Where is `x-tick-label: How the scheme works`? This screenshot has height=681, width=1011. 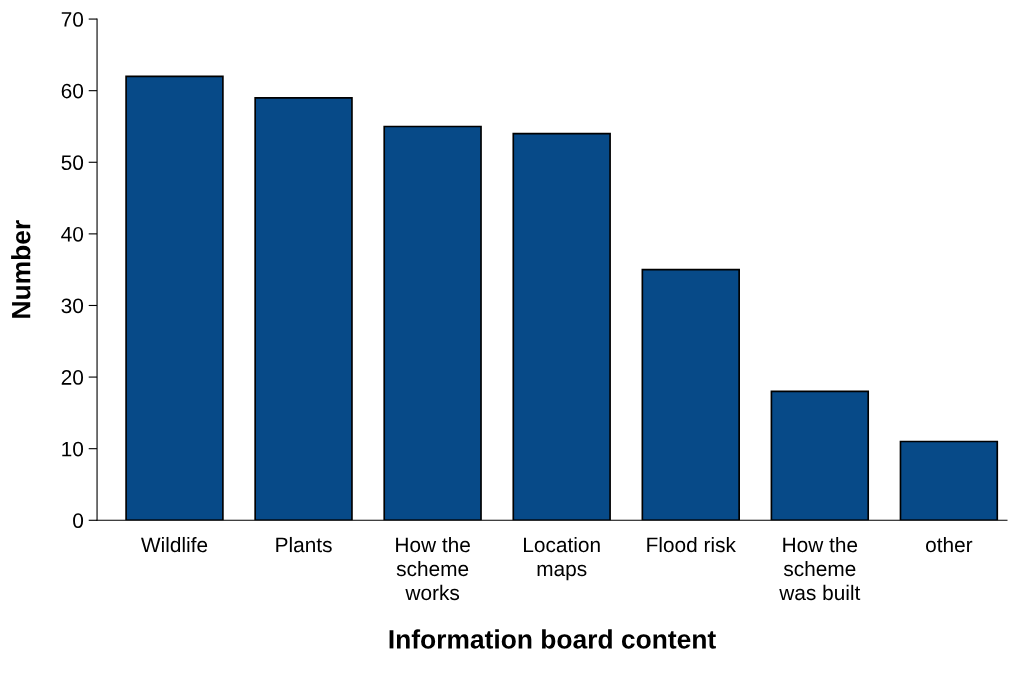 x-tick-label: How the scheme works is located at coordinates (433, 568).